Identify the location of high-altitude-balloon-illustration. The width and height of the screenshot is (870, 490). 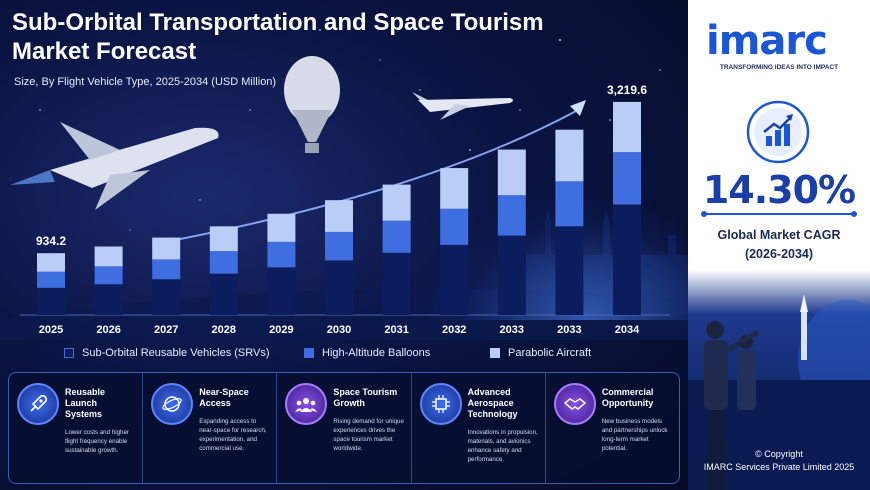
(312, 104).